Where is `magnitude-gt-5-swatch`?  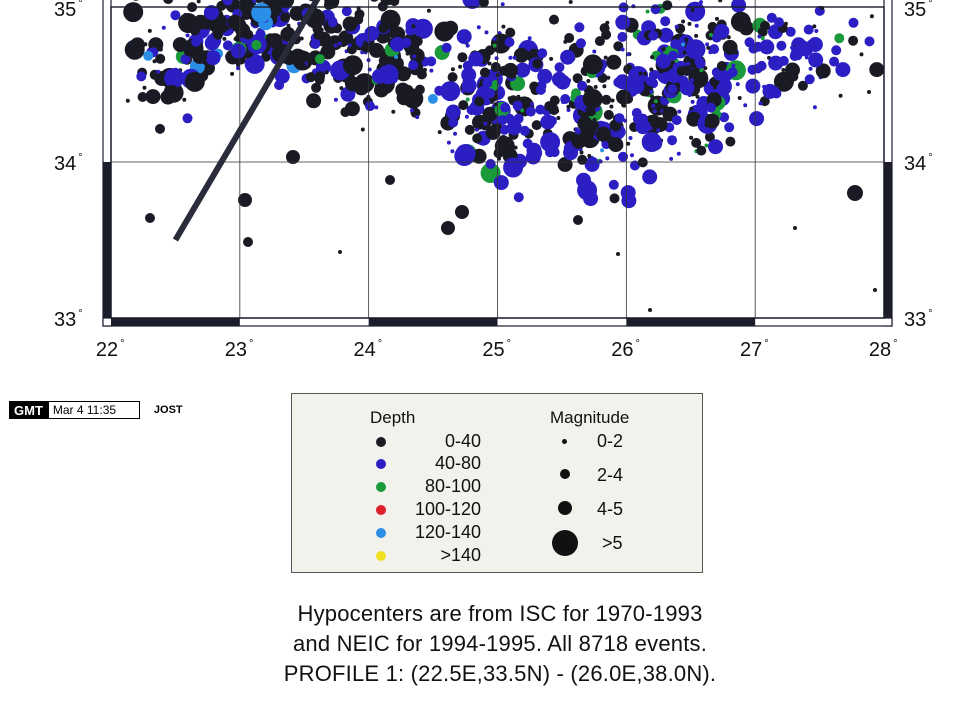 magnitude-gt-5-swatch is located at coordinates (565, 543).